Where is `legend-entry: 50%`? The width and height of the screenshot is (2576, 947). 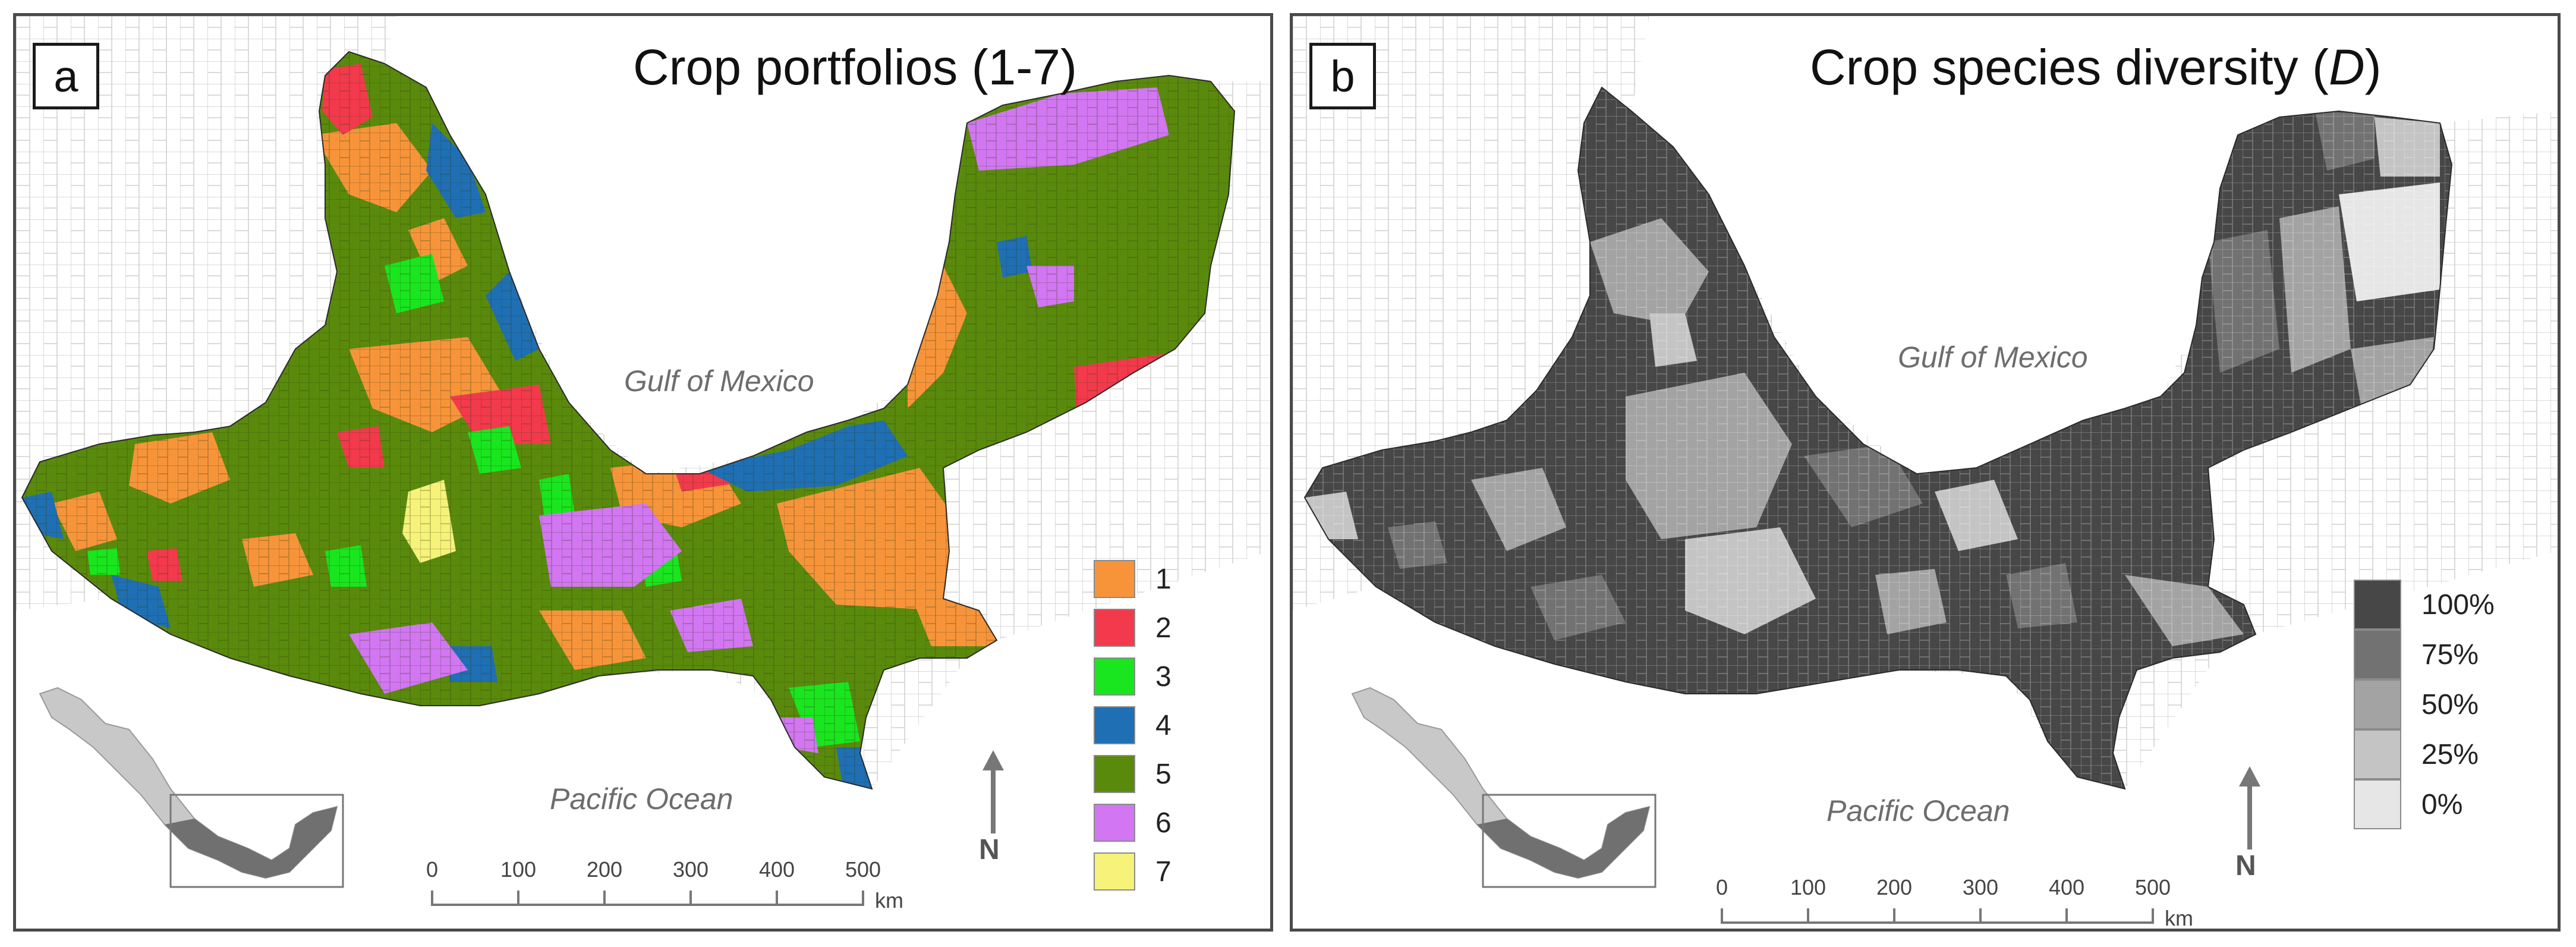
legend-entry: 50% is located at coordinates (2424, 704).